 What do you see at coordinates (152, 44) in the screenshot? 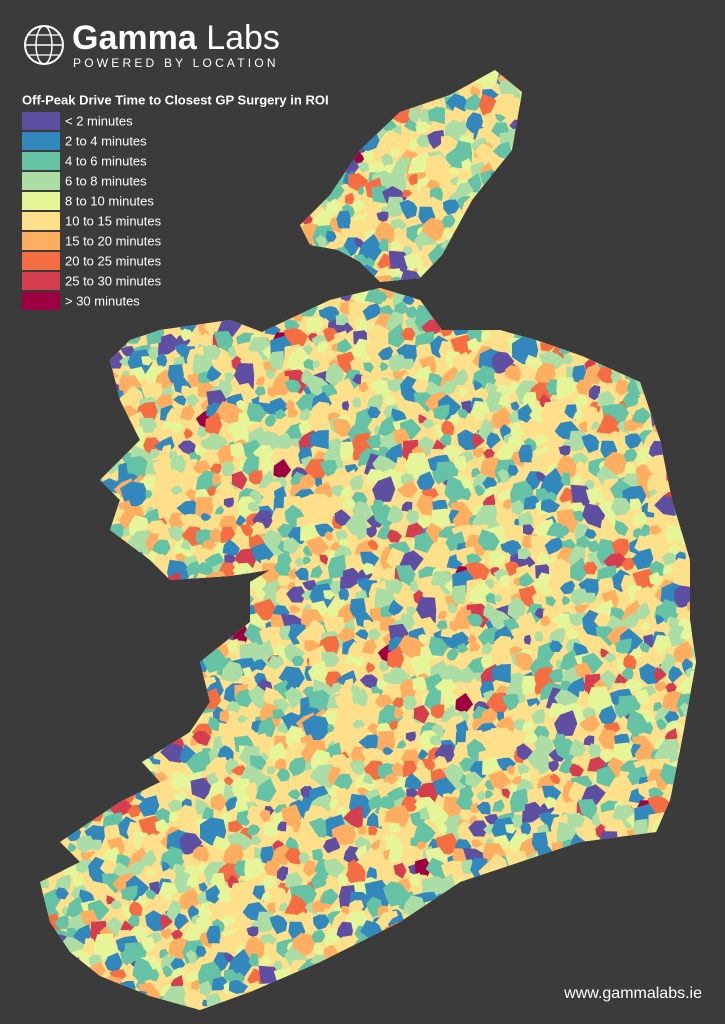
I see `logo: Gamma Labs POWERED BY LOCATION` at bounding box center [152, 44].